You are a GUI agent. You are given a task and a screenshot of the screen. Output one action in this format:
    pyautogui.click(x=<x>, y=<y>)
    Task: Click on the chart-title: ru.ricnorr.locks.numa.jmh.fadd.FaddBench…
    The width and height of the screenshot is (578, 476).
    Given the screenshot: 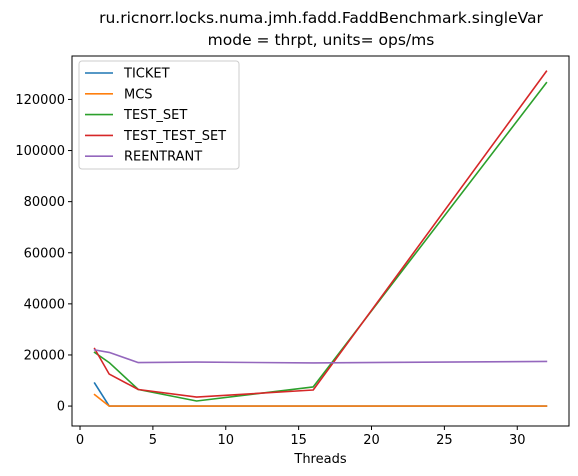 What is the action you would take?
    pyautogui.click(x=321, y=18)
    